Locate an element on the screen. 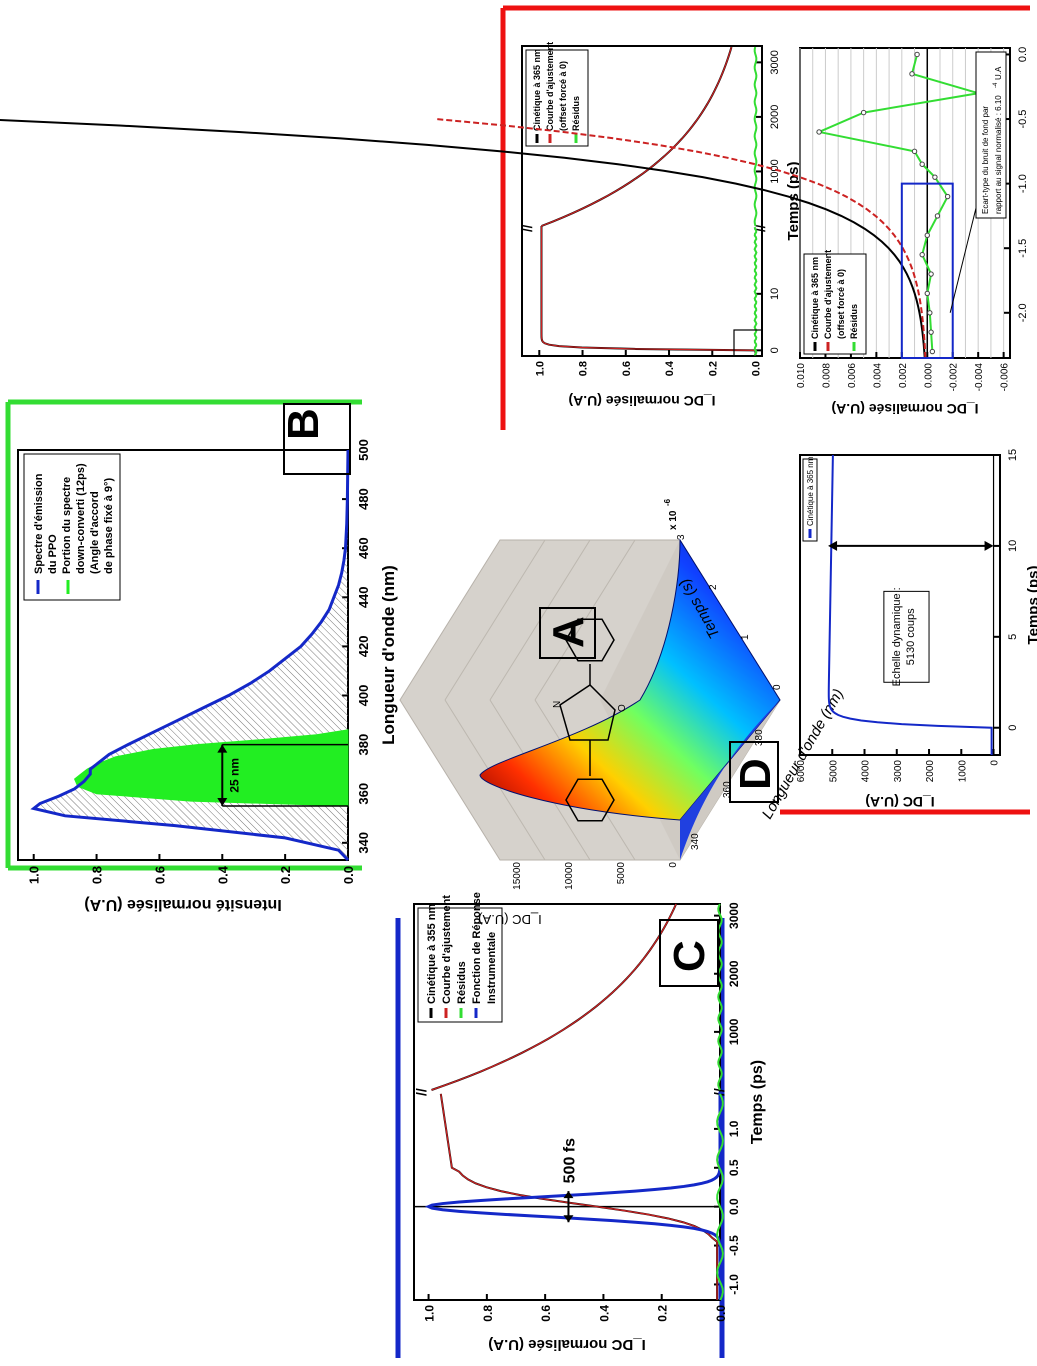  b-legend-text: Portion du spectre is located at coordinates (67, 525).